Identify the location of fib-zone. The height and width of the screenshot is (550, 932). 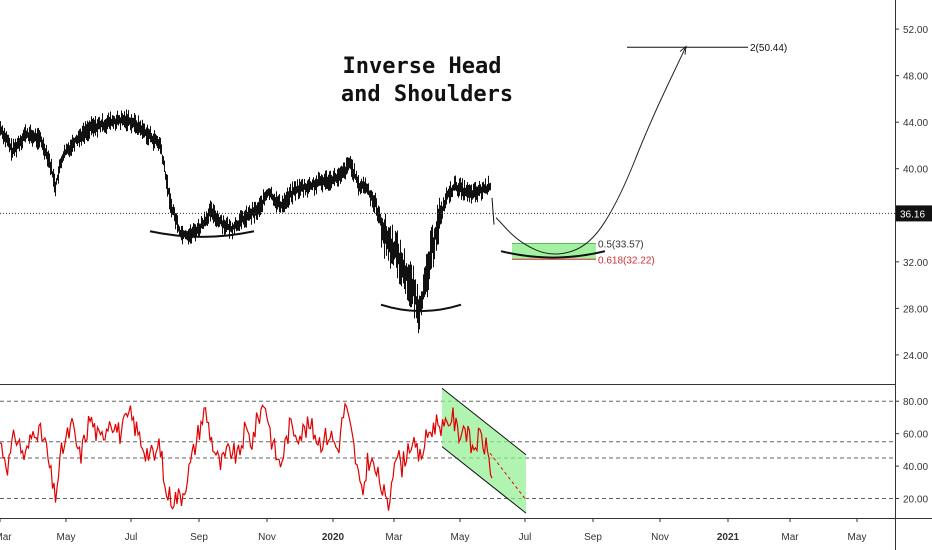
(554, 251).